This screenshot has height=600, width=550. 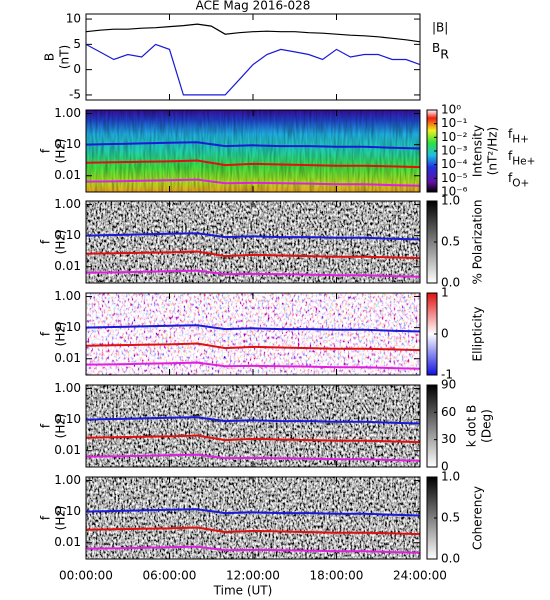 I want to click on colorbar-label: (nT²/Hz), so click(x=493, y=151).